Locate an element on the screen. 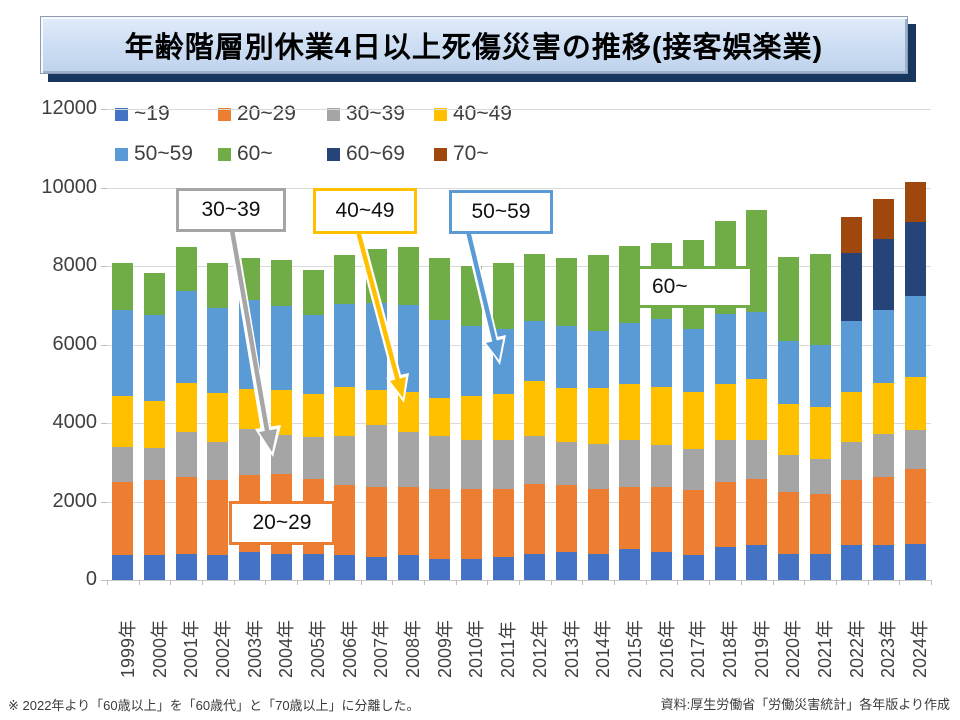  legend-label: 40~49 is located at coordinates (482, 113).